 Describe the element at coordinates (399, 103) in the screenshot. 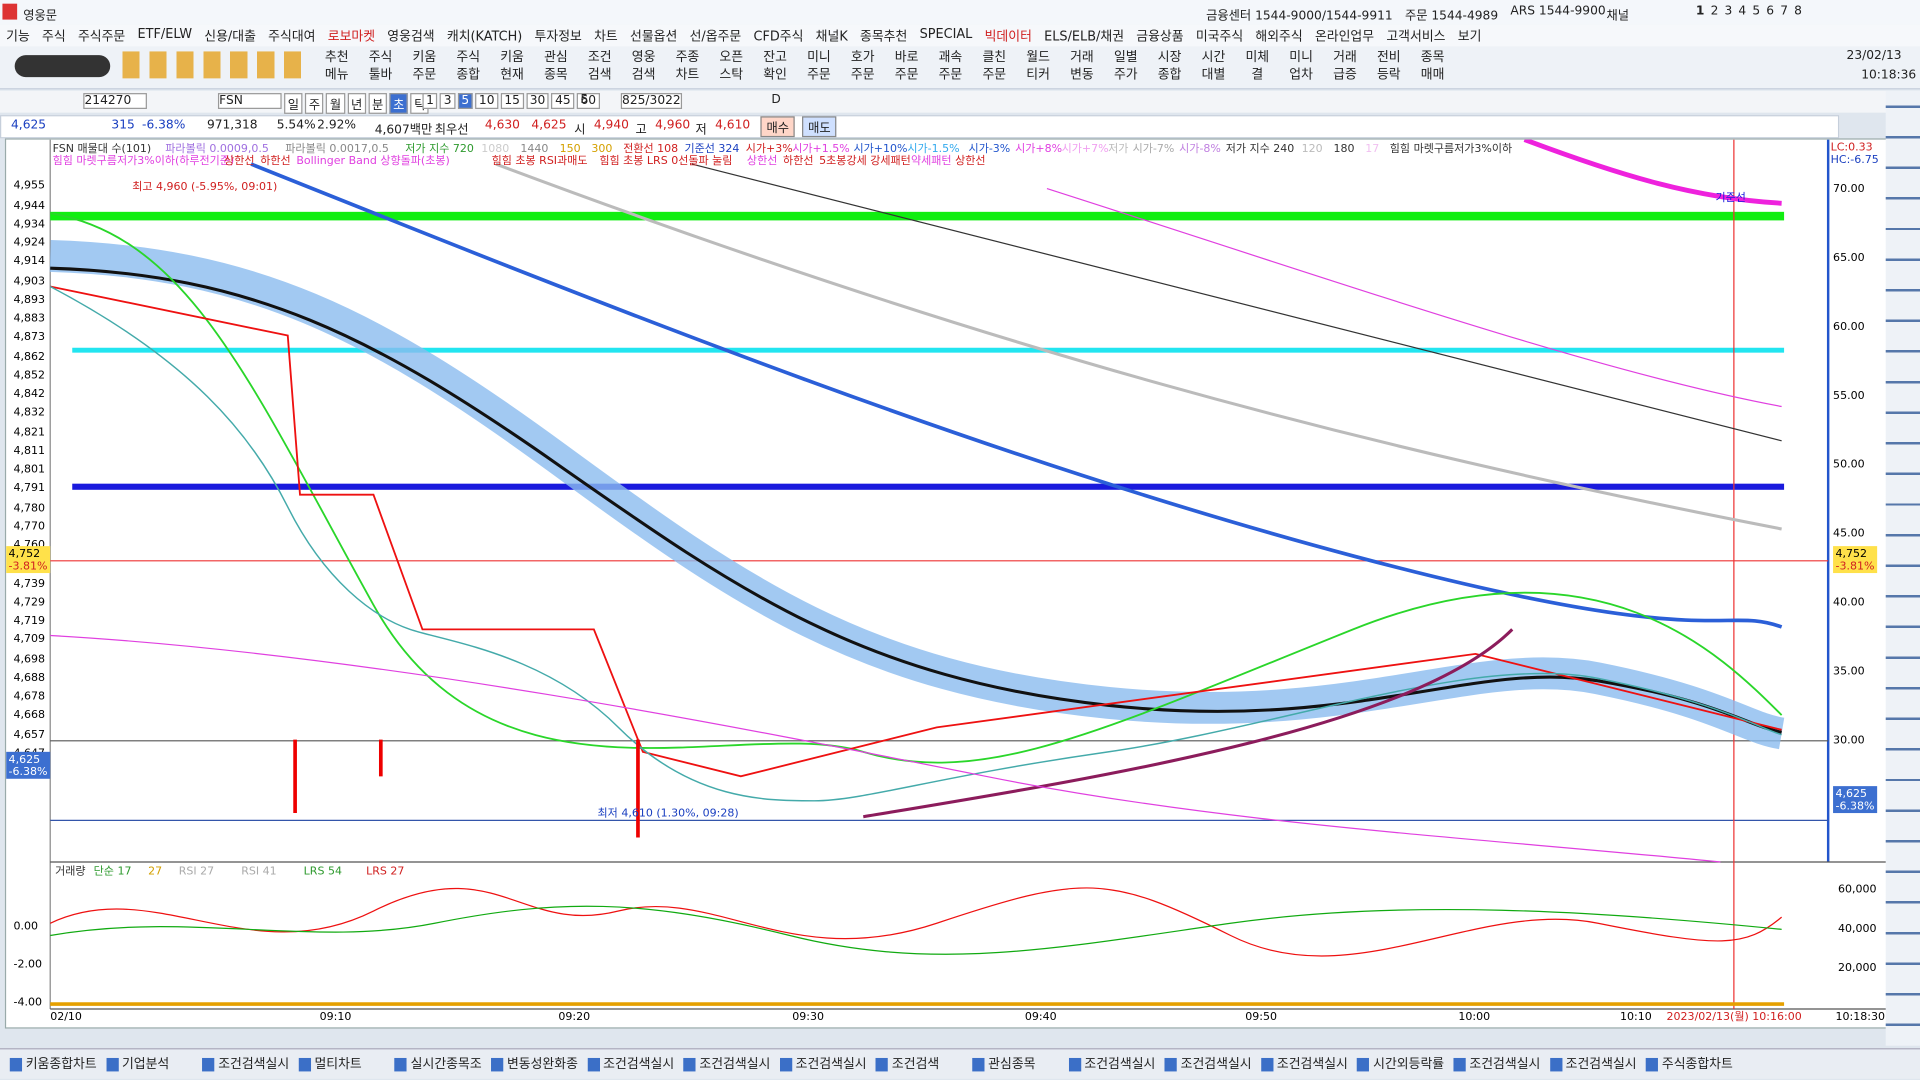

I see `period-button: 초` at that location.